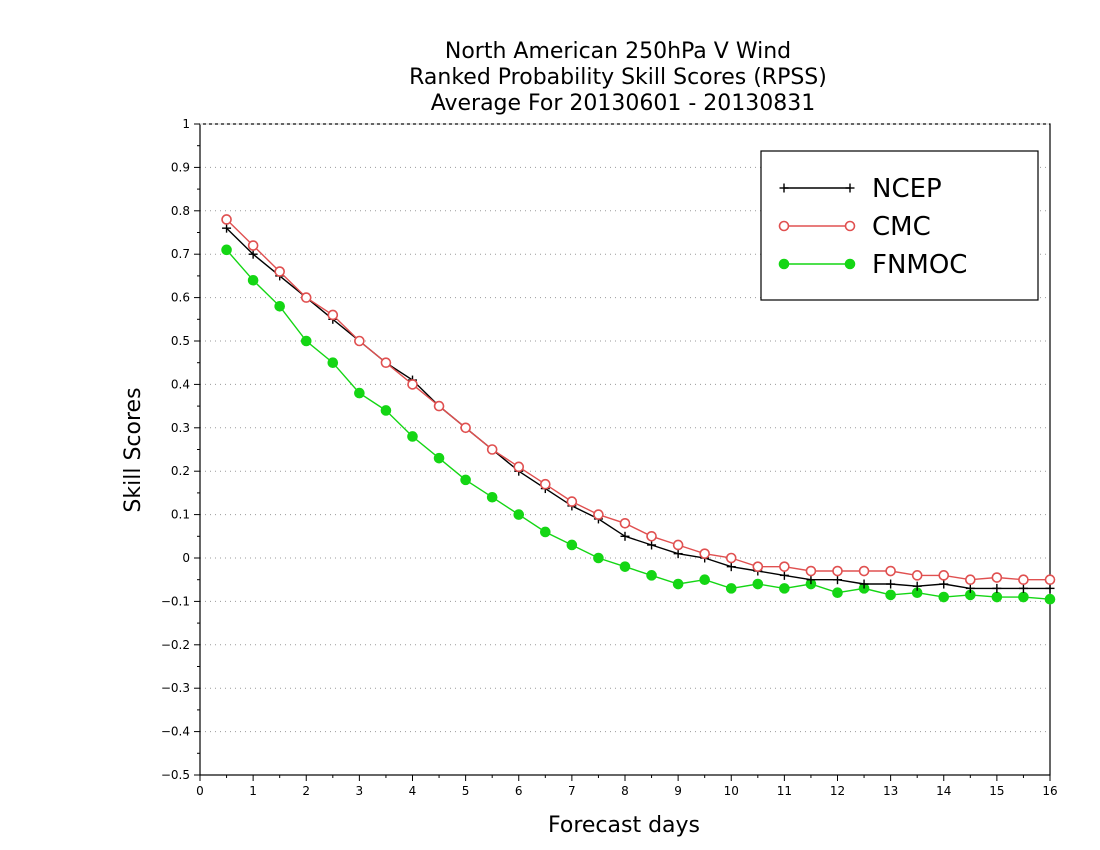 The height and width of the screenshot is (850, 1100). What do you see at coordinates (175, 688) in the screenshot?
I see `y-tick-label: −0.3` at bounding box center [175, 688].